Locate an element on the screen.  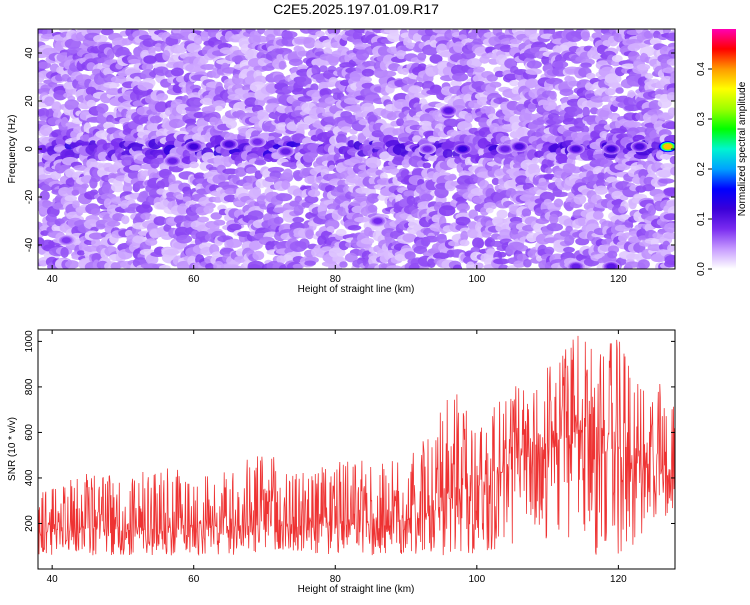
heatmap-x-tick-label: 120 is located at coordinates (618, 279).